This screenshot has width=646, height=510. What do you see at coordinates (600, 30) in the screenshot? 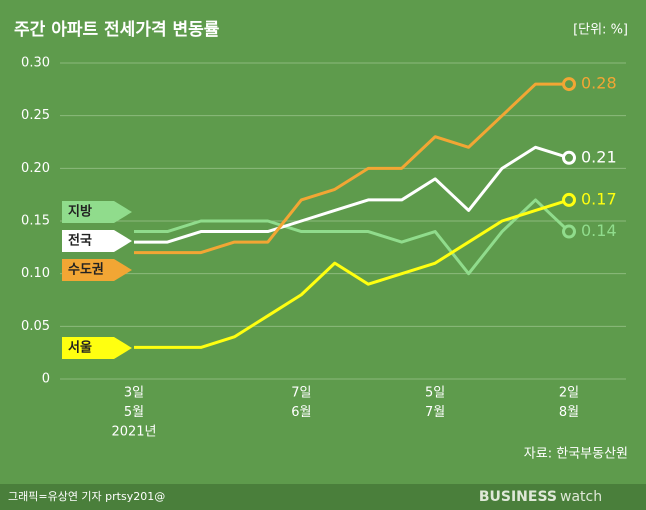
I see `unit: [단위: %]` at bounding box center [600, 30].